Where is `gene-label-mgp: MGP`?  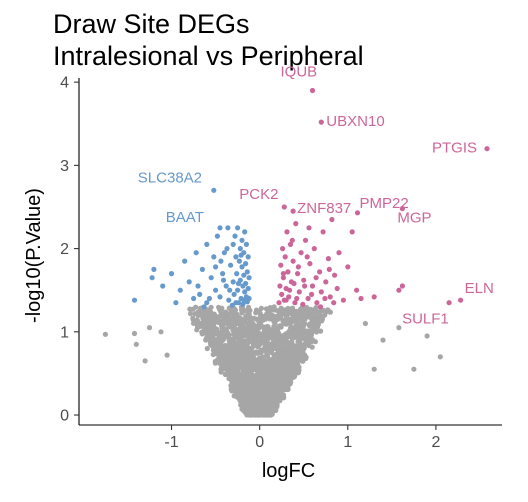
gene-label-mgp: MGP is located at coordinates (414, 218).